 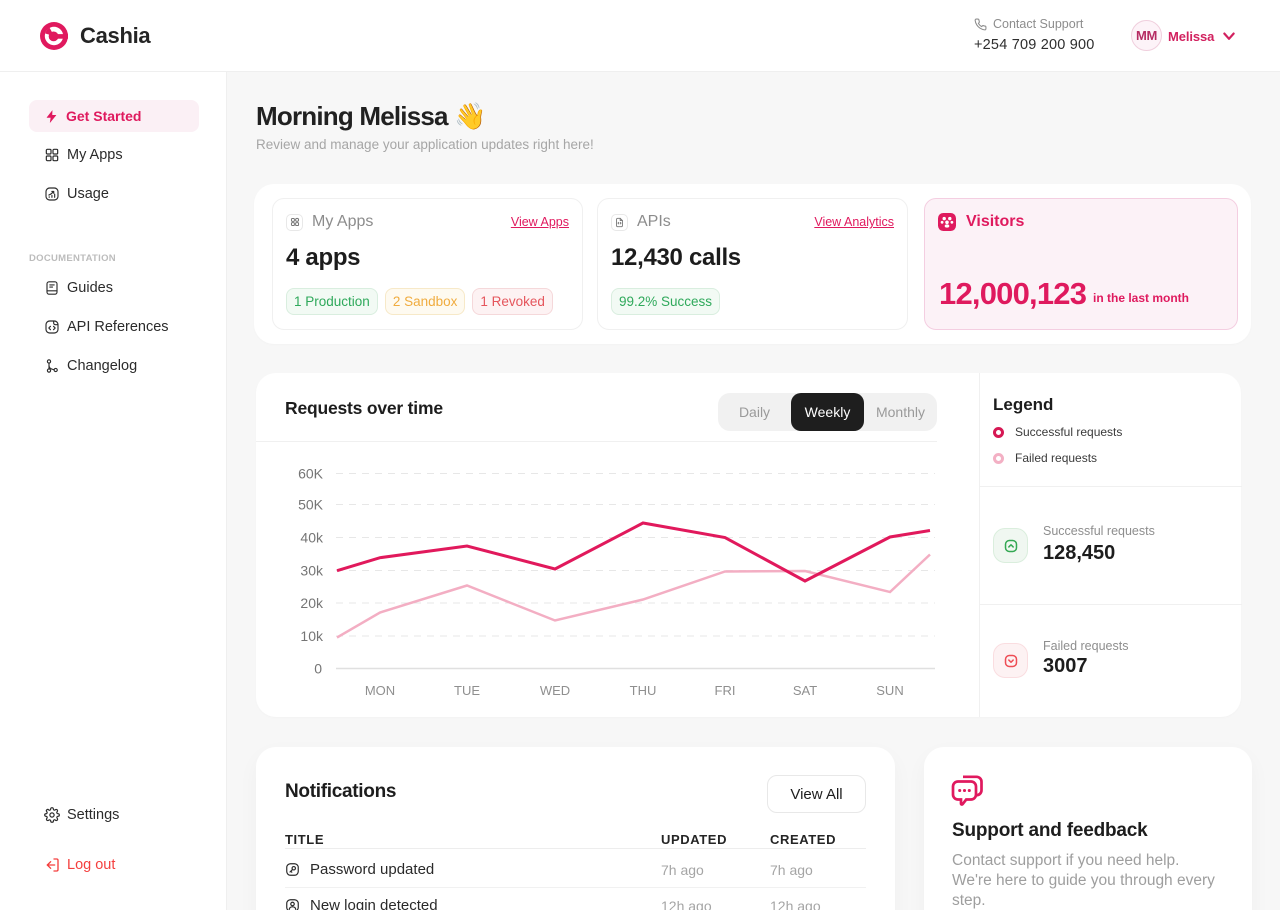 What do you see at coordinates (380, 690) in the screenshot?
I see `svg-text: MON` at bounding box center [380, 690].